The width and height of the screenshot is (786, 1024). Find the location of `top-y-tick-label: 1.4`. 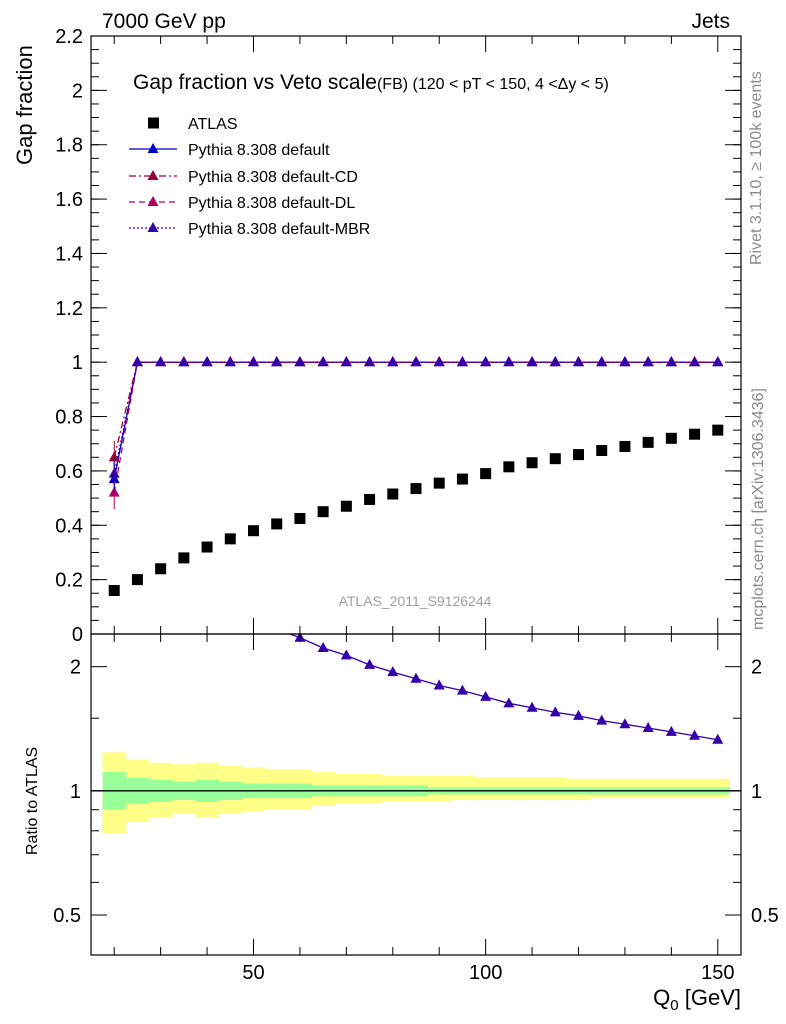

top-y-tick-label: 1.4 is located at coordinates (69, 254).